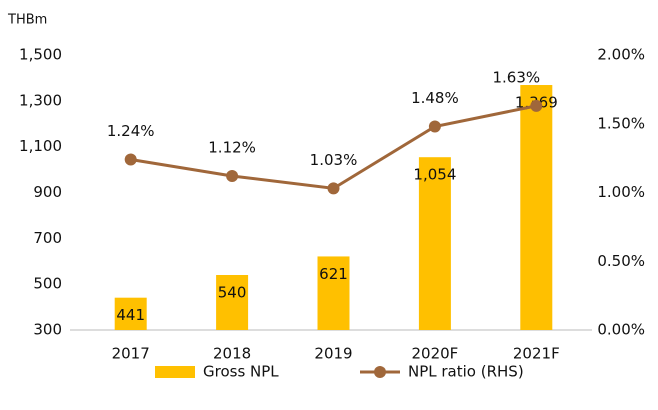  What do you see at coordinates (40, 55) in the screenshot?
I see `y-tick-label: 1,500` at bounding box center [40, 55].